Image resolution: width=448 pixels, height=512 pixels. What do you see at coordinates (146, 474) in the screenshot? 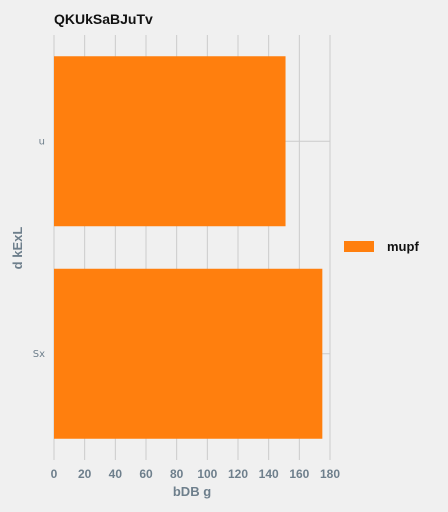
I see `x-tick-label: 60` at bounding box center [146, 474].